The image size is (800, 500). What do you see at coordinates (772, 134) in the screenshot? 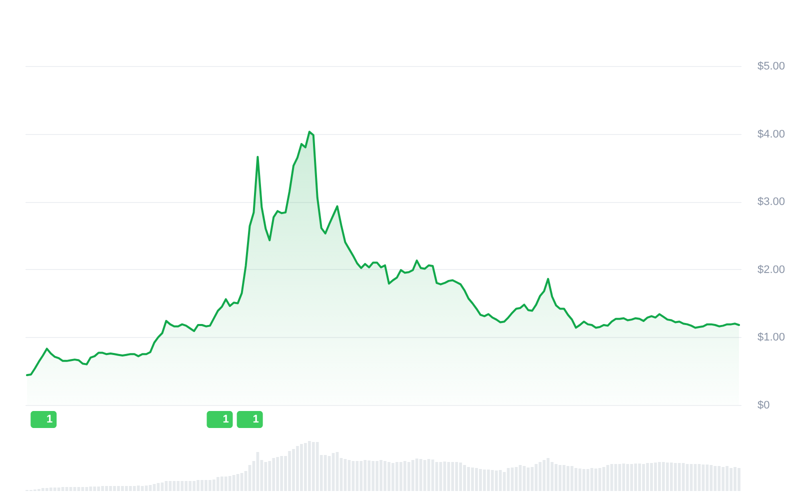
I see `y-tick-label: $4.00` at bounding box center [772, 134].